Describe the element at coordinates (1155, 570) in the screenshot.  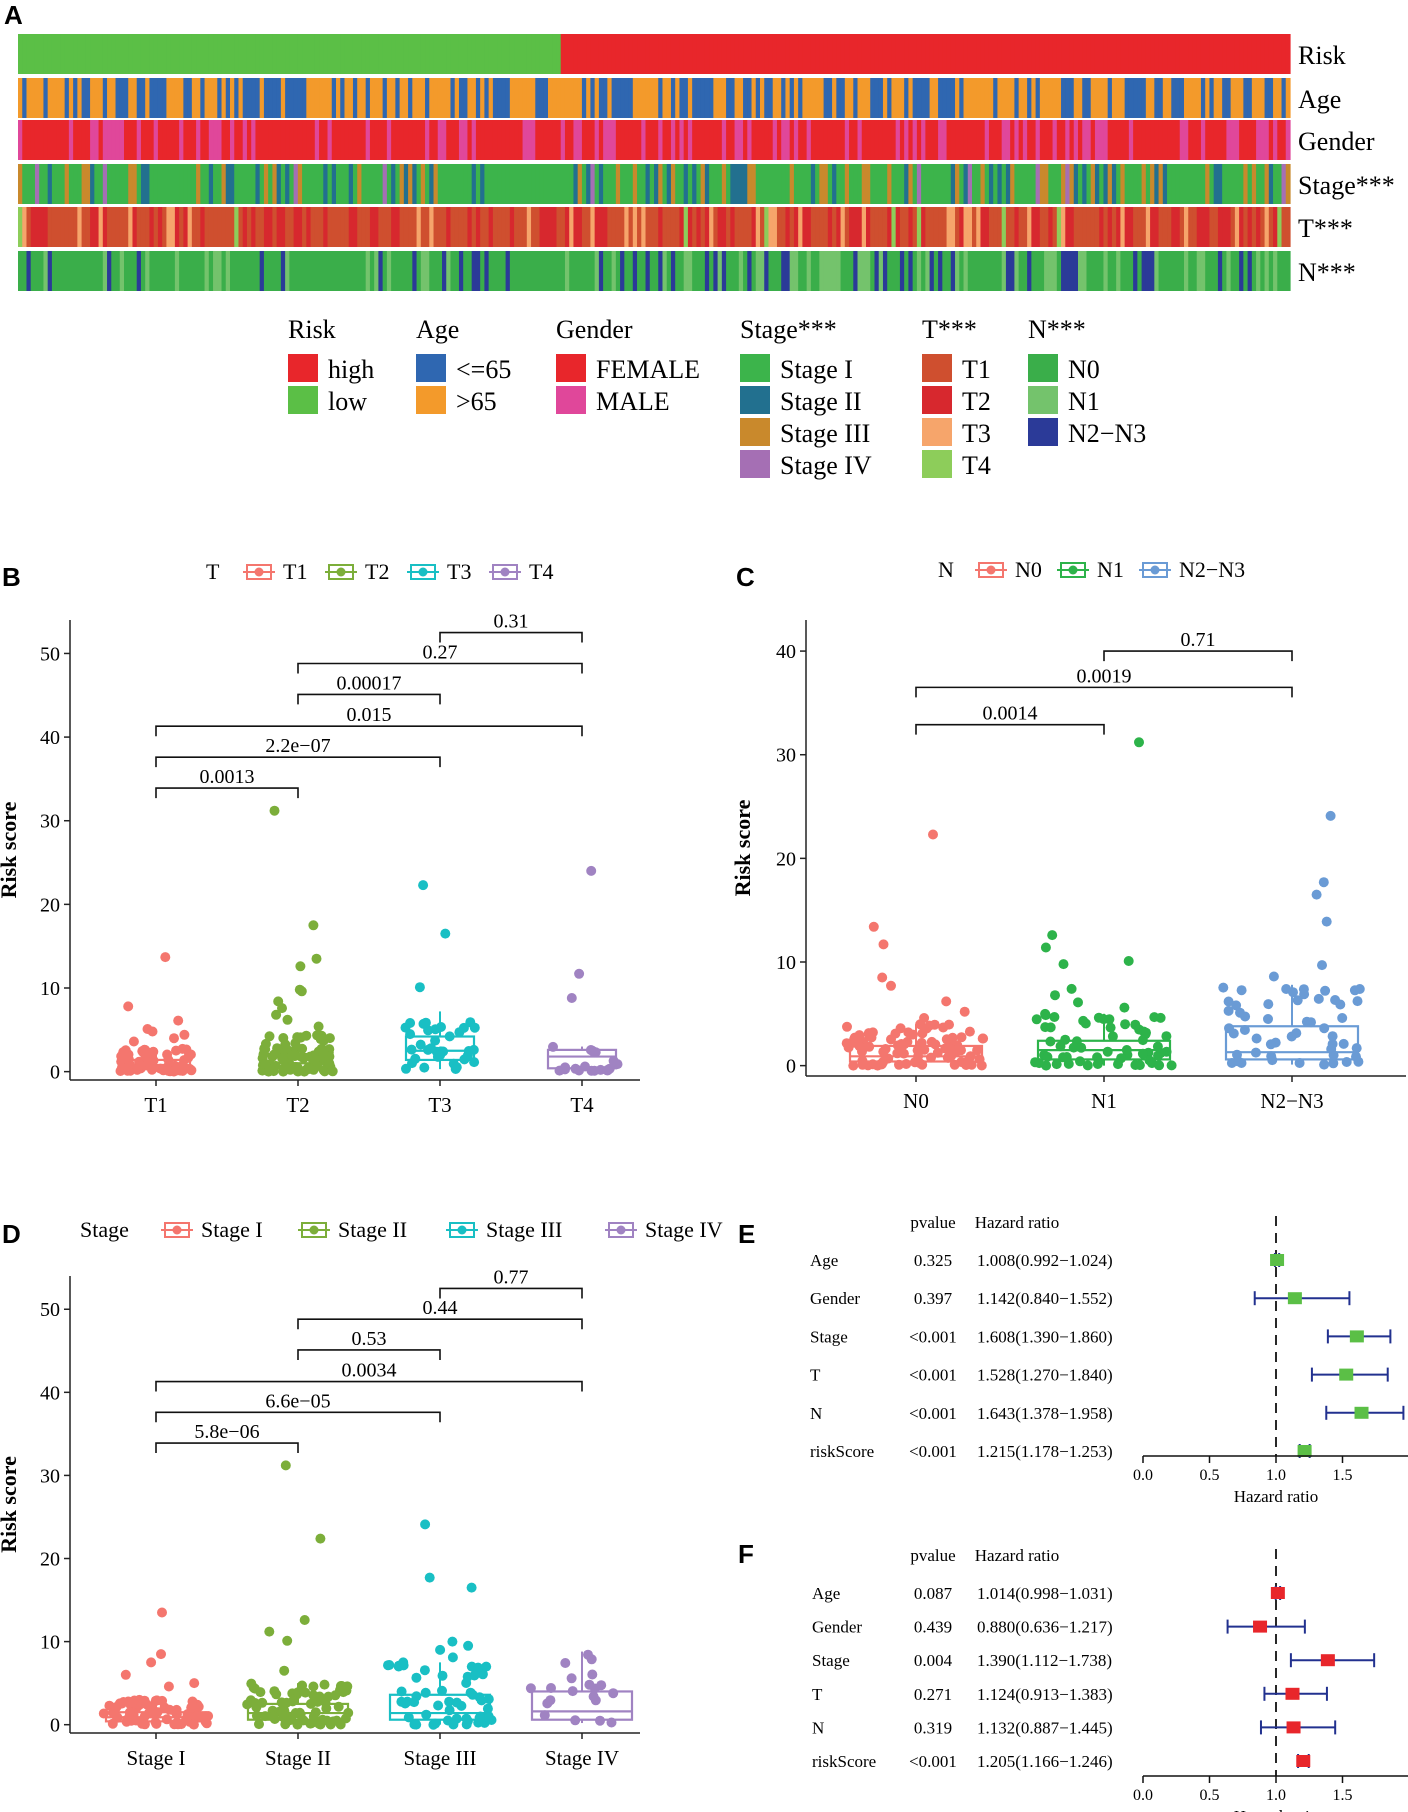
I see `legend-key-dot` at that location.